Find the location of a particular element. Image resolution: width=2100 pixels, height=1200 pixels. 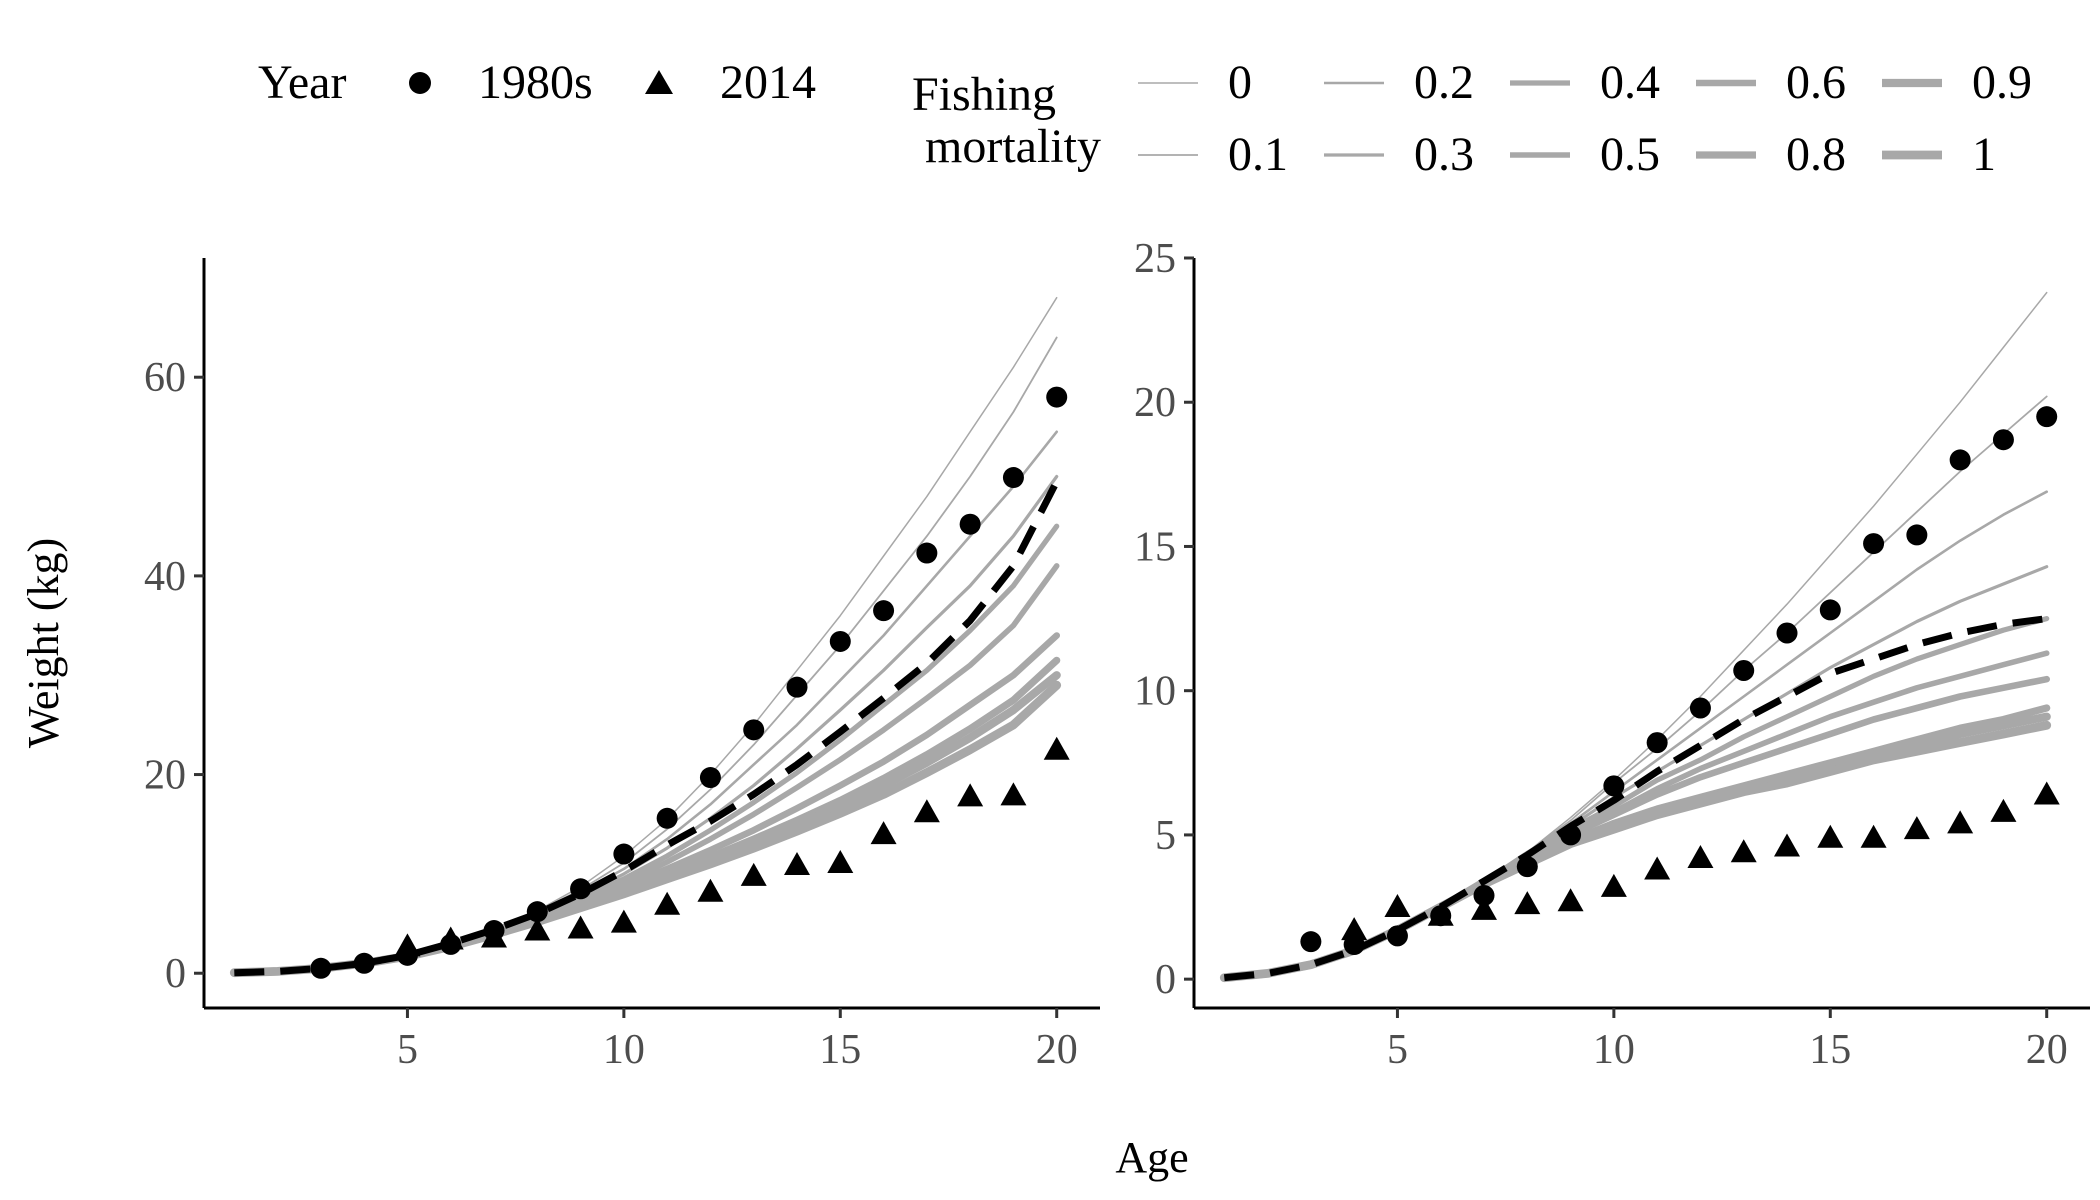

right-y-tick-label-20: 20 is located at coordinates (1155, 403).